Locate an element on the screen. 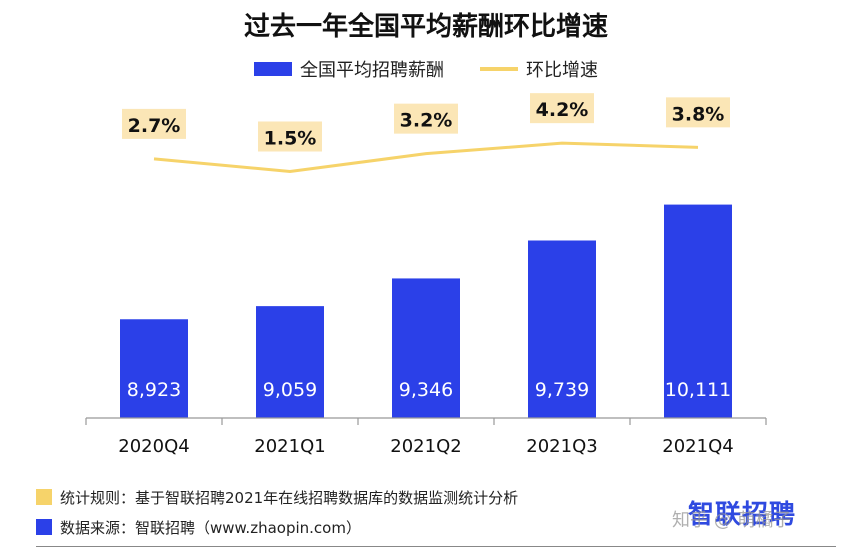 Image resolution: width=852 pixels, height=556 pixels. growth-label-2021Q3: 4.2% is located at coordinates (562, 110).